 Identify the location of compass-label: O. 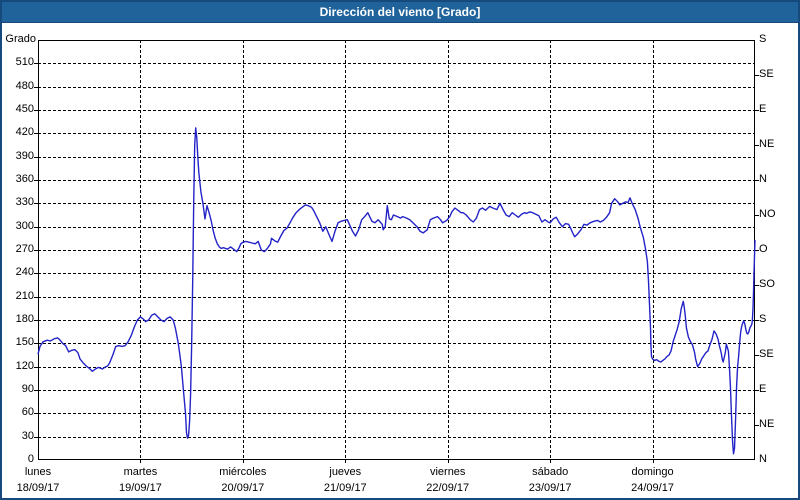
(763, 249).